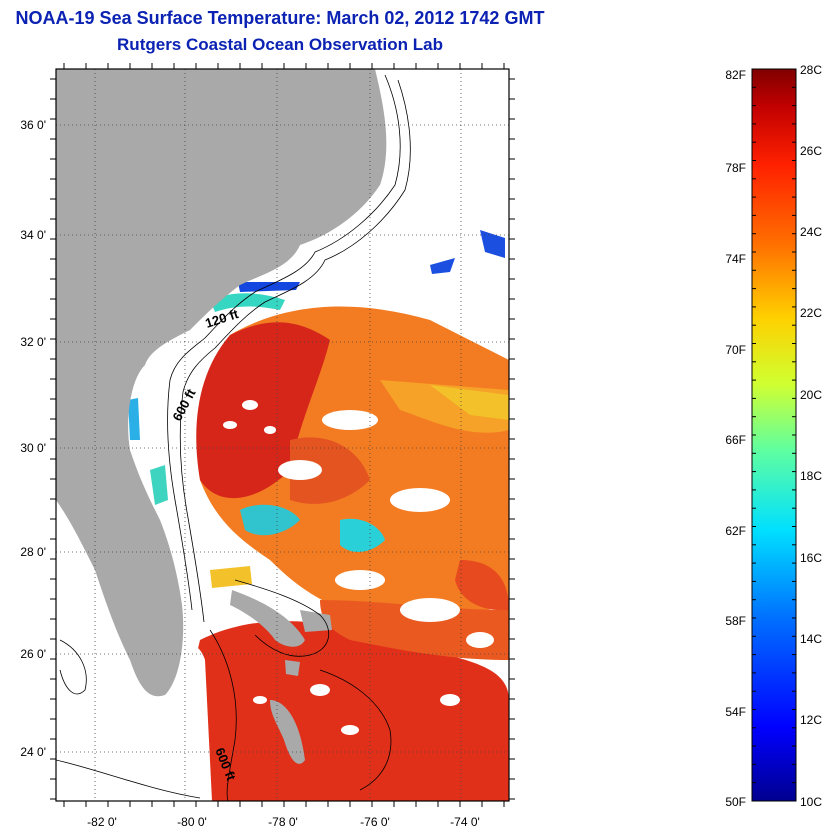  What do you see at coordinates (811, 151) in the screenshot?
I see `colorbar-c-label: 26C` at bounding box center [811, 151].